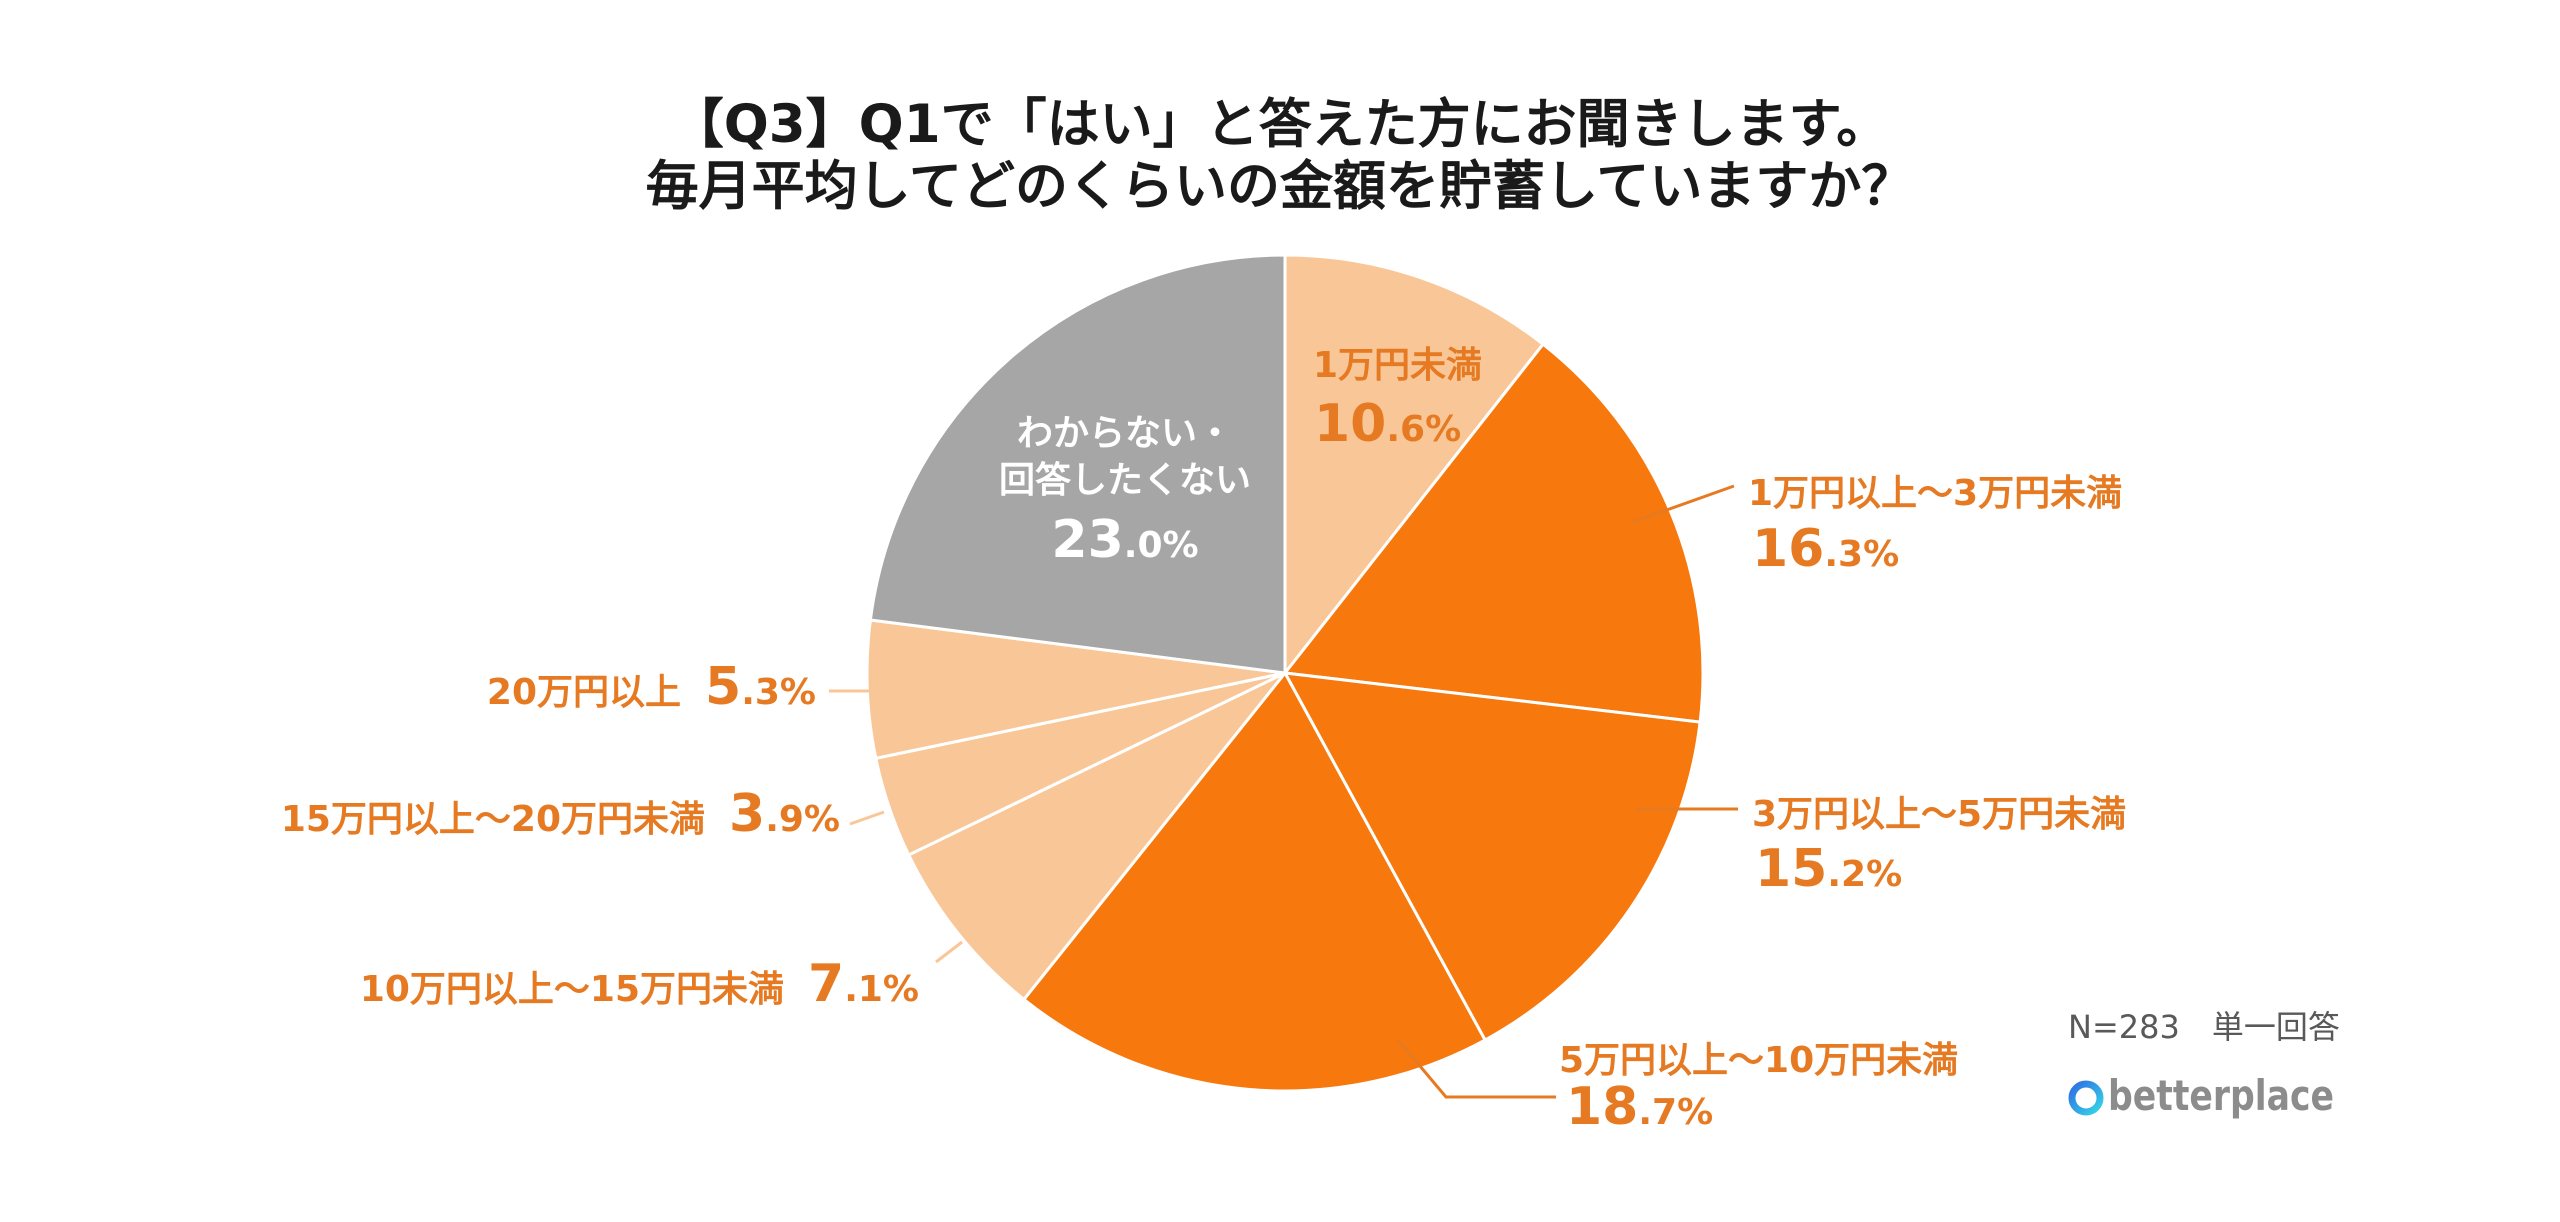 The height and width of the screenshot is (1222, 2560). I want to click on slice-percent-4: 18.7%, so click(1639, 1107).